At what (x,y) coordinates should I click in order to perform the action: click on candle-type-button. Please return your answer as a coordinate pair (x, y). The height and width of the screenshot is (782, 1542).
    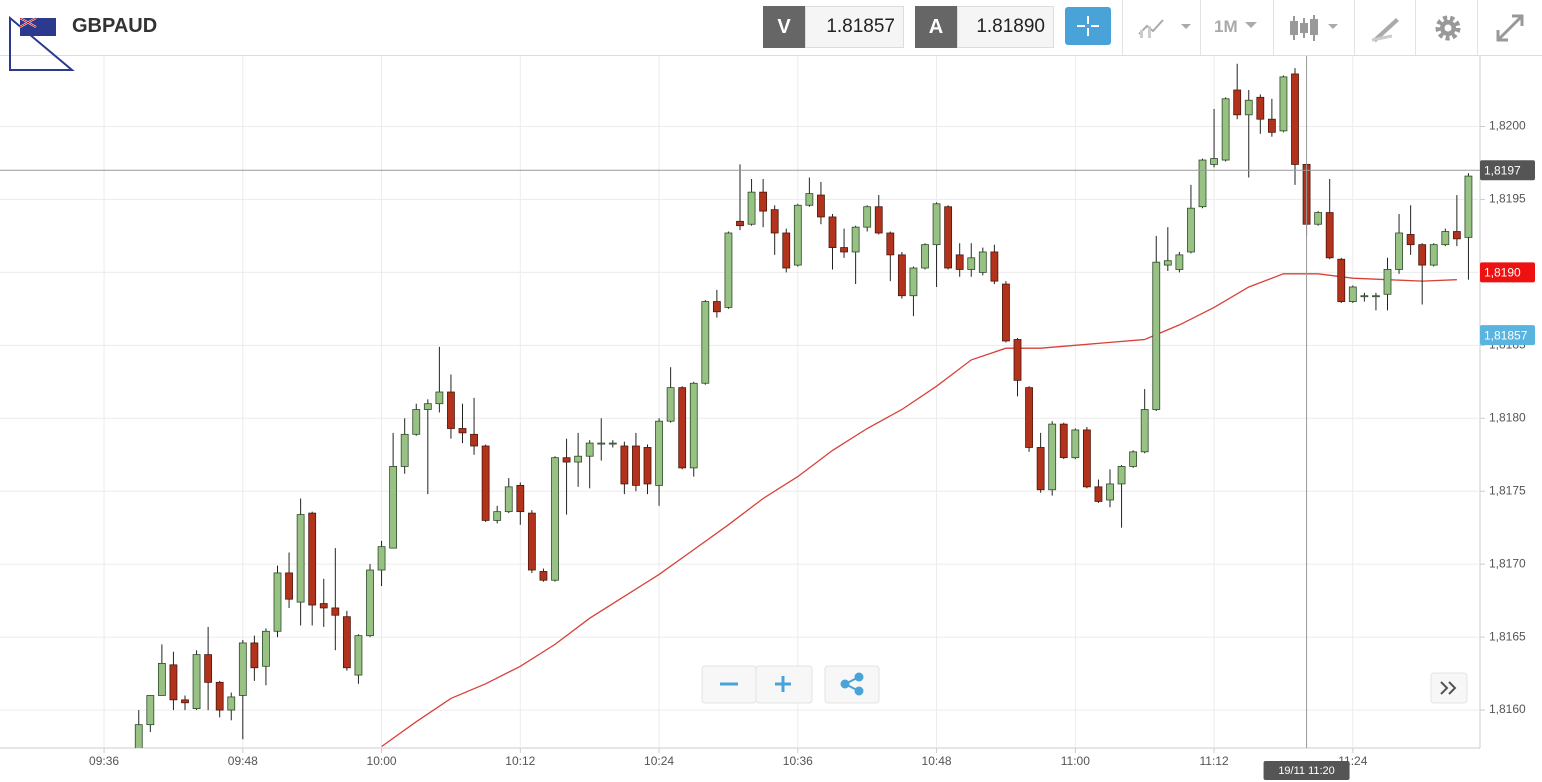
    Looking at the image, I should click on (1316, 28).